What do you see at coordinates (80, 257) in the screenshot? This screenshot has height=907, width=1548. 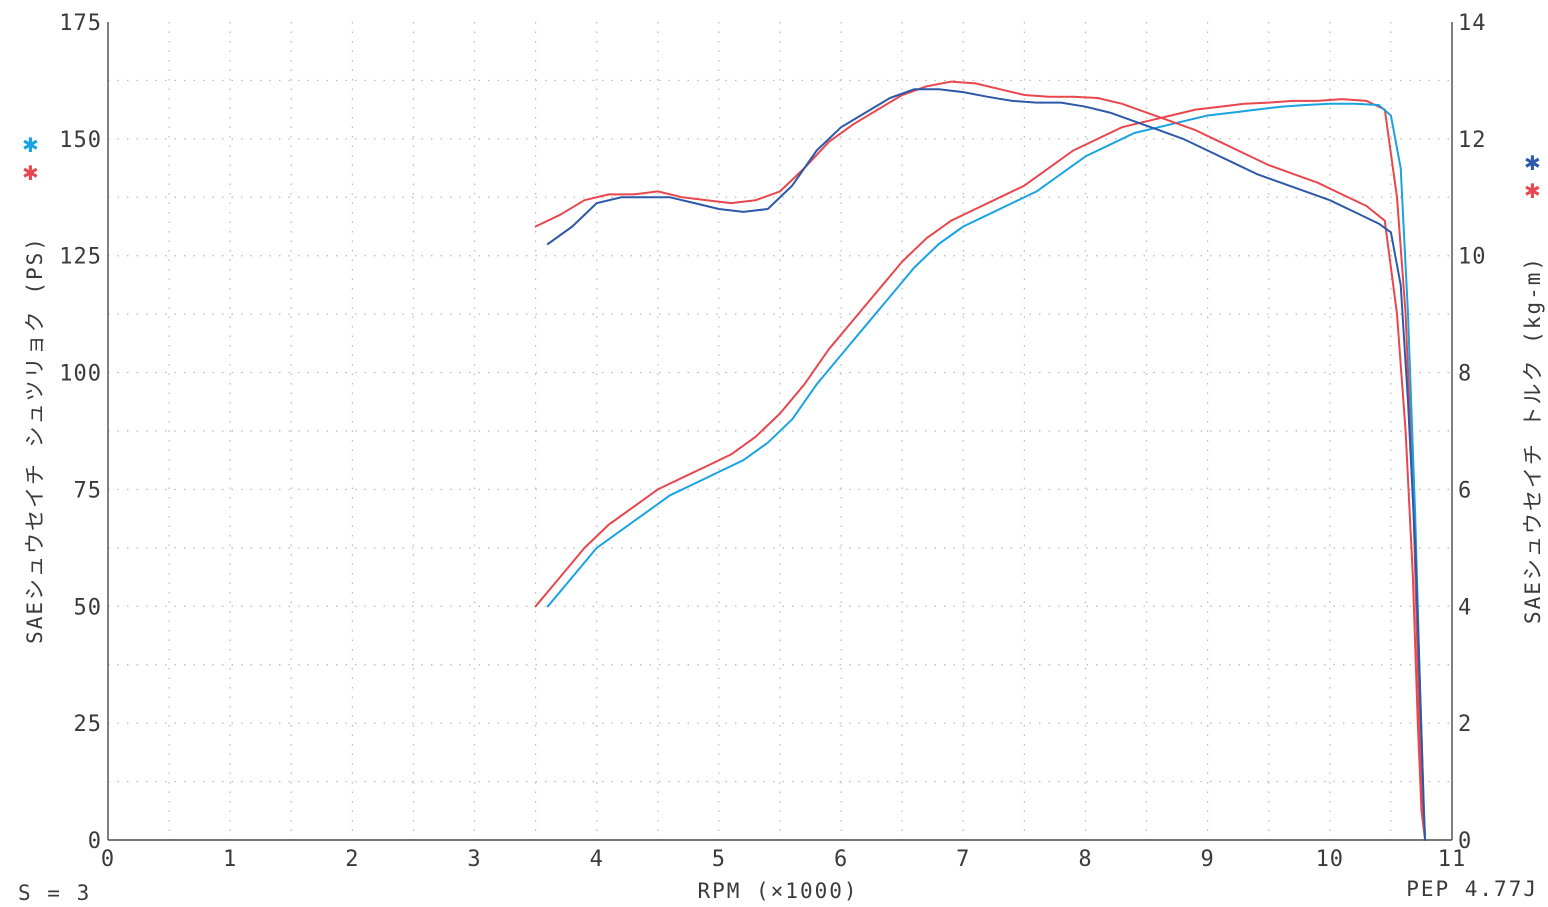 I see `y-left-tick-label: 125` at bounding box center [80, 257].